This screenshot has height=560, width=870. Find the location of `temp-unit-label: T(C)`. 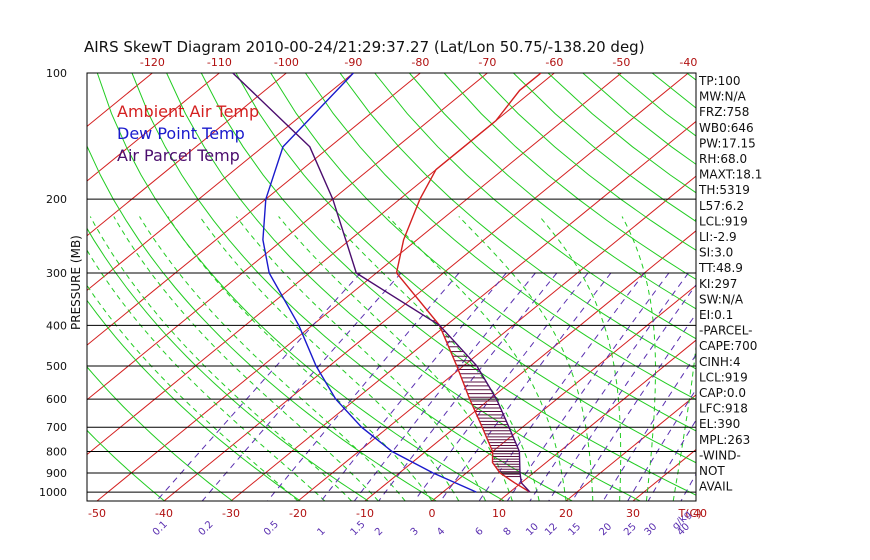

temp-unit-label: T(C) is located at coordinates (690, 513).